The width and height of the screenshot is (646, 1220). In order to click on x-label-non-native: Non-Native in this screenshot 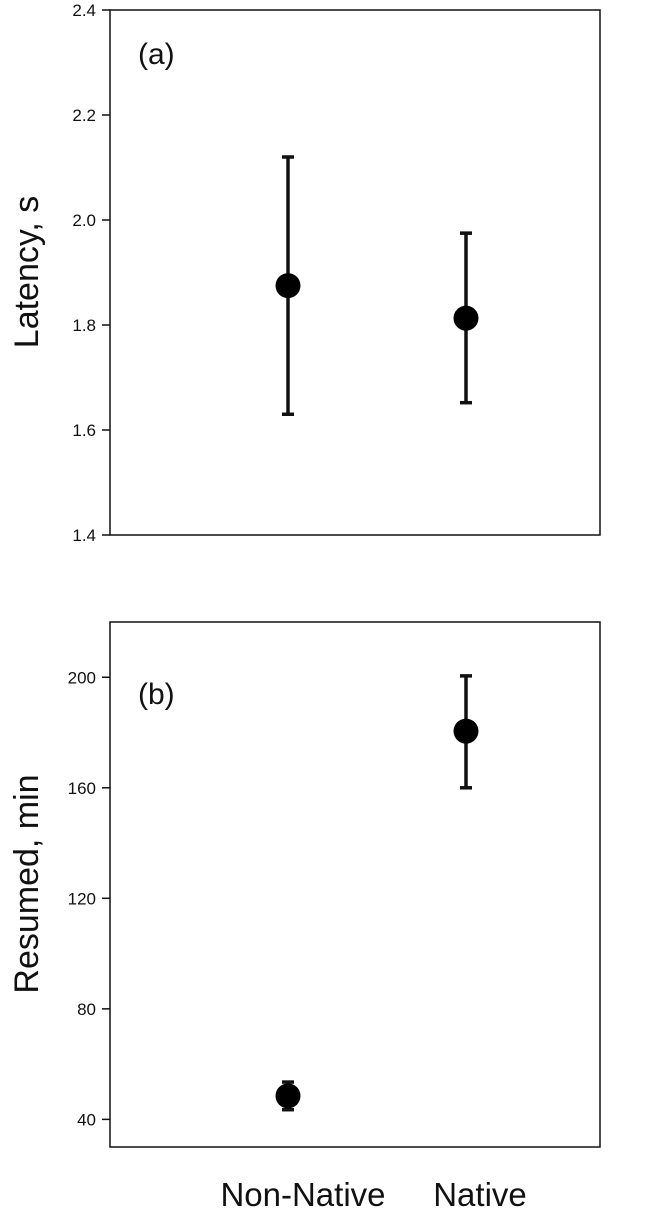, I will do `click(302, 1194)`.